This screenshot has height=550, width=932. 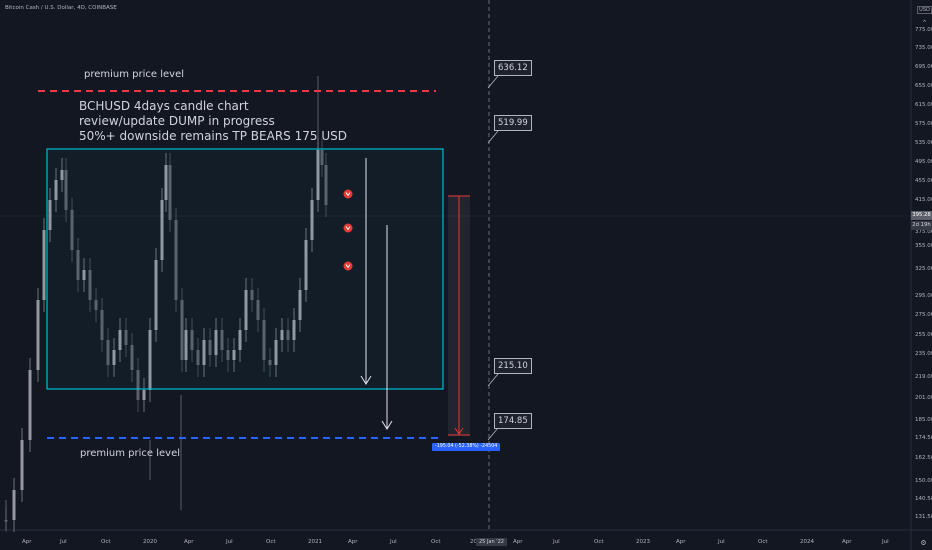 I want to click on gear-icon: ⚙, so click(x=923, y=542).